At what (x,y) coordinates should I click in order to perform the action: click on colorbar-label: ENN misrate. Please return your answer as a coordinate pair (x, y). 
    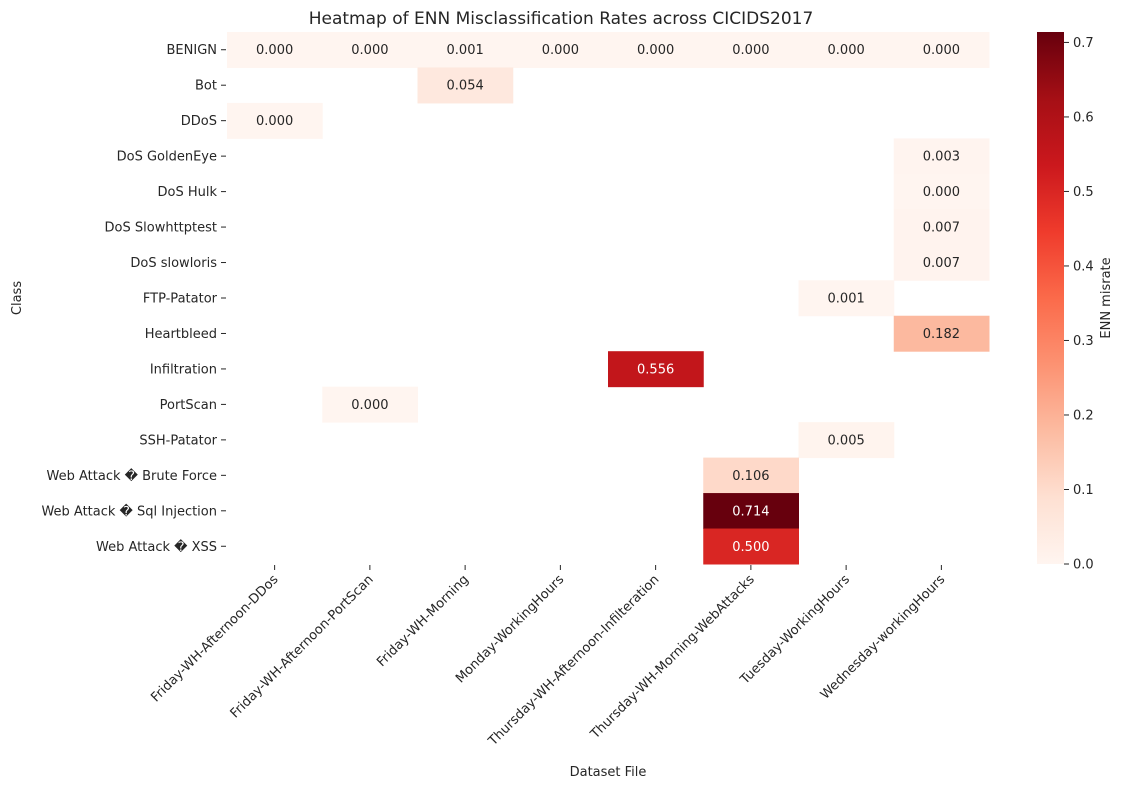
    Looking at the image, I should click on (1106, 297).